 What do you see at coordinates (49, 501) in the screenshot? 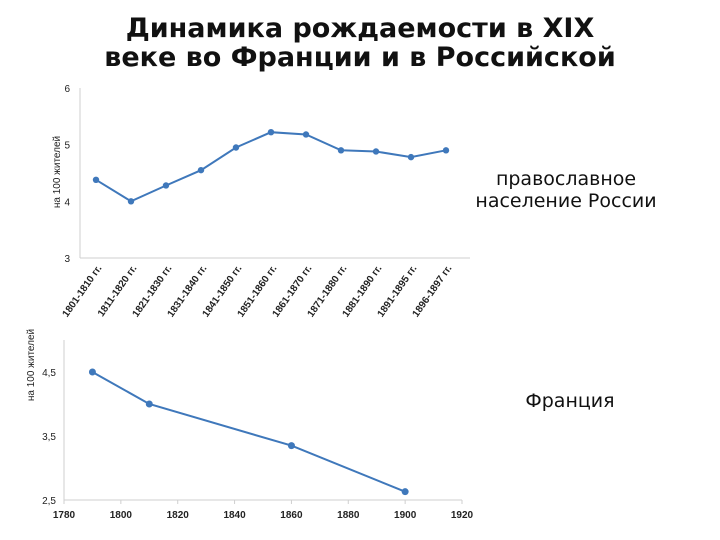
I see `france-y-tick-label: 2,5` at bounding box center [49, 501].